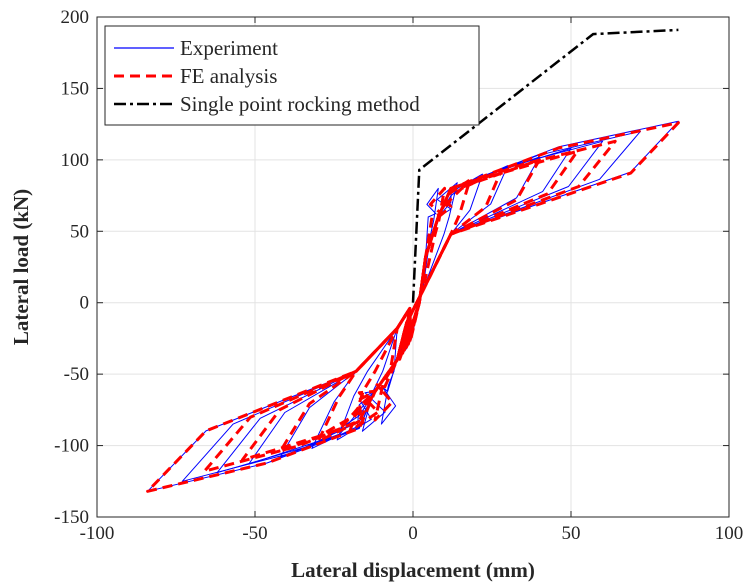 The width and height of the screenshot is (751, 583). What do you see at coordinates (76, 374) in the screenshot?
I see `y-tick-label: -50` at bounding box center [76, 374].